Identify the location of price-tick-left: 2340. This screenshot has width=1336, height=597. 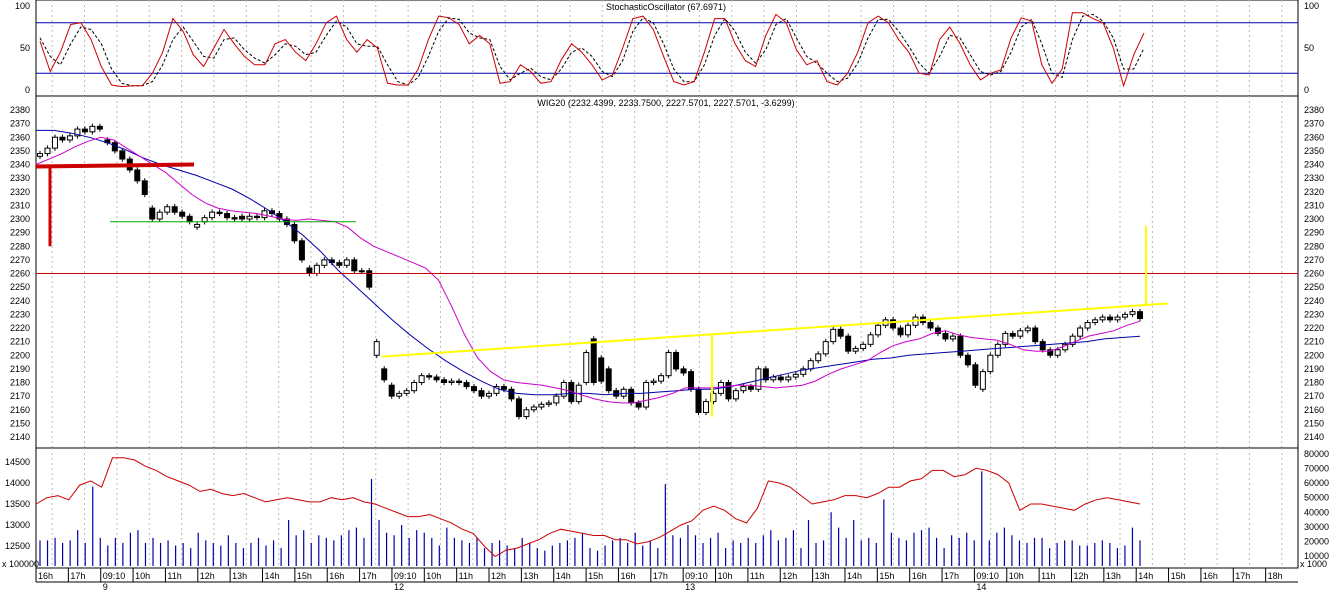
(20, 165).